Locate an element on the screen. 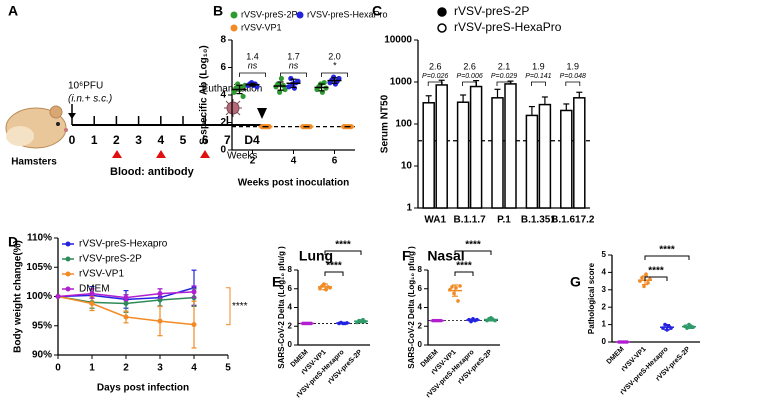 The image size is (773, 414). x-tick-label: 5 is located at coordinates (228, 368).